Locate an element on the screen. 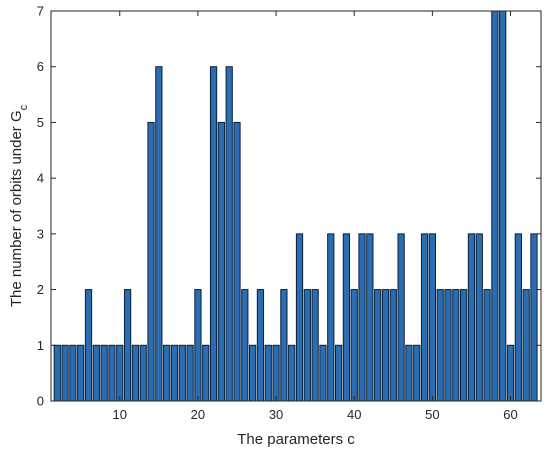 This screenshot has width=550, height=458. y-tick-label-4: 4 is located at coordinates (40, 178).